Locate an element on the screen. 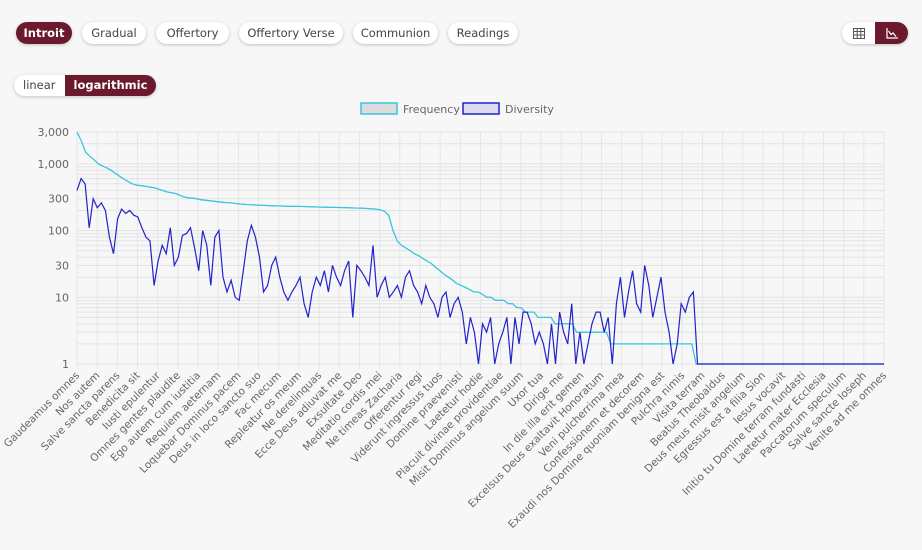 The image size is (922, 550). table-view-button is located at coordinates (858, 33).